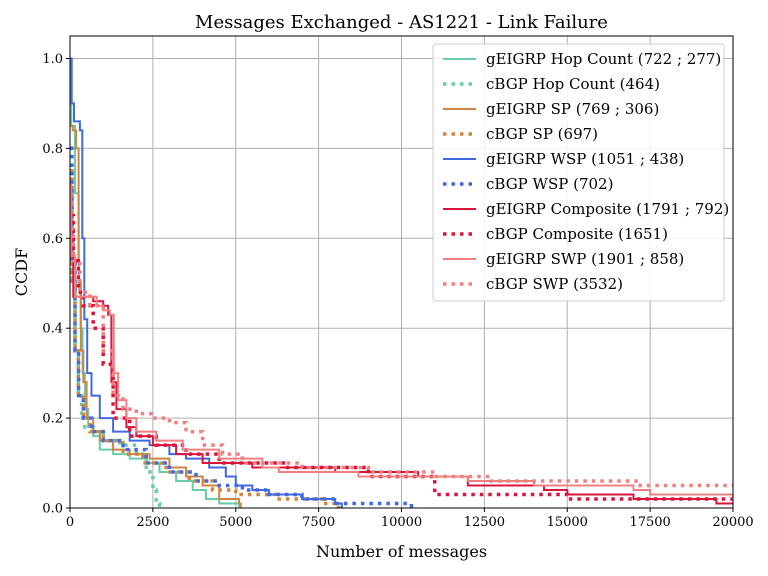 Image resolution: width=768 pixels, height=576 pixels. I want to click on legend-label-6: gEIGRP Composite (1791 ; 792), so click(607, 209).